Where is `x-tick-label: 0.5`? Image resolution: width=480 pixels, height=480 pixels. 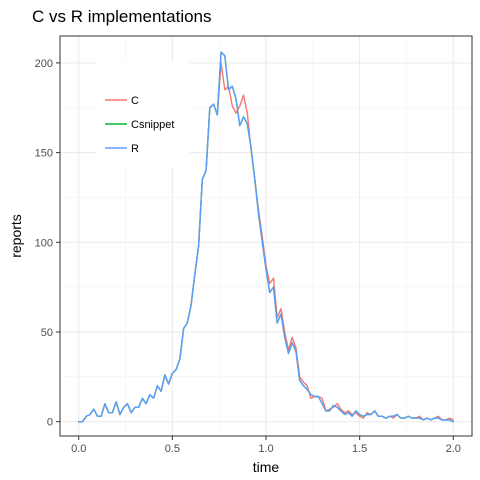 x-tick-label: 0.5 is located at coordinates (172, 449).